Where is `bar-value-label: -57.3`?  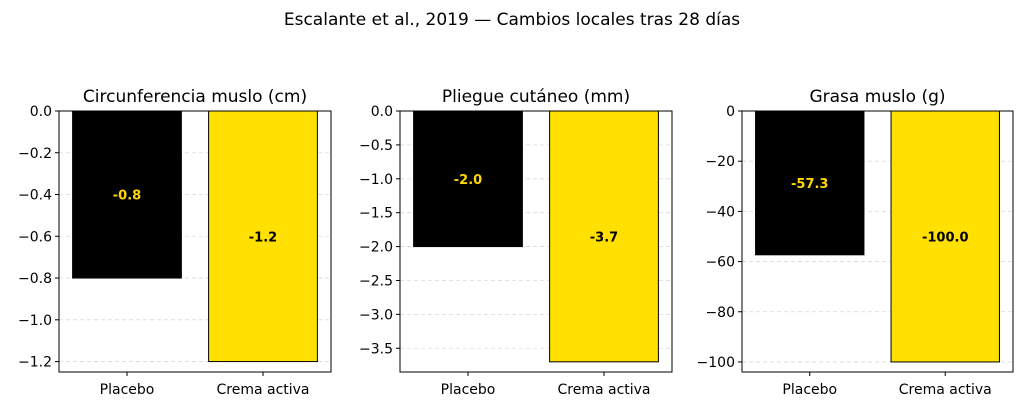 bar-value-label: -57.3 is located at coordinates (809, 184).